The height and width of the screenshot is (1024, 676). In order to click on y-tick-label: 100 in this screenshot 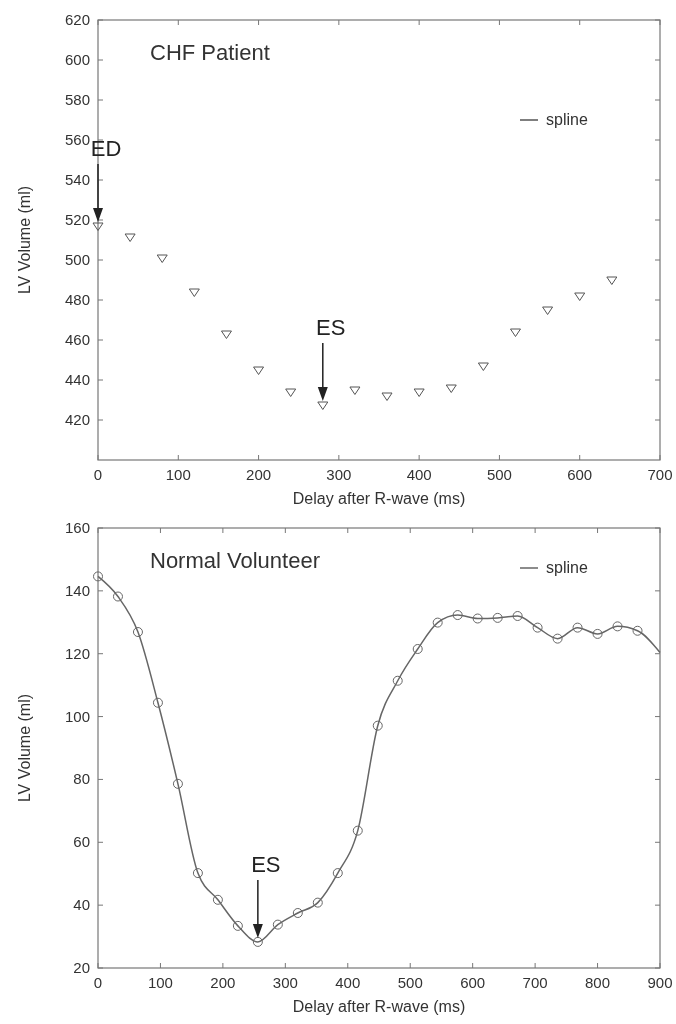, I will do `click(77, 716)`.